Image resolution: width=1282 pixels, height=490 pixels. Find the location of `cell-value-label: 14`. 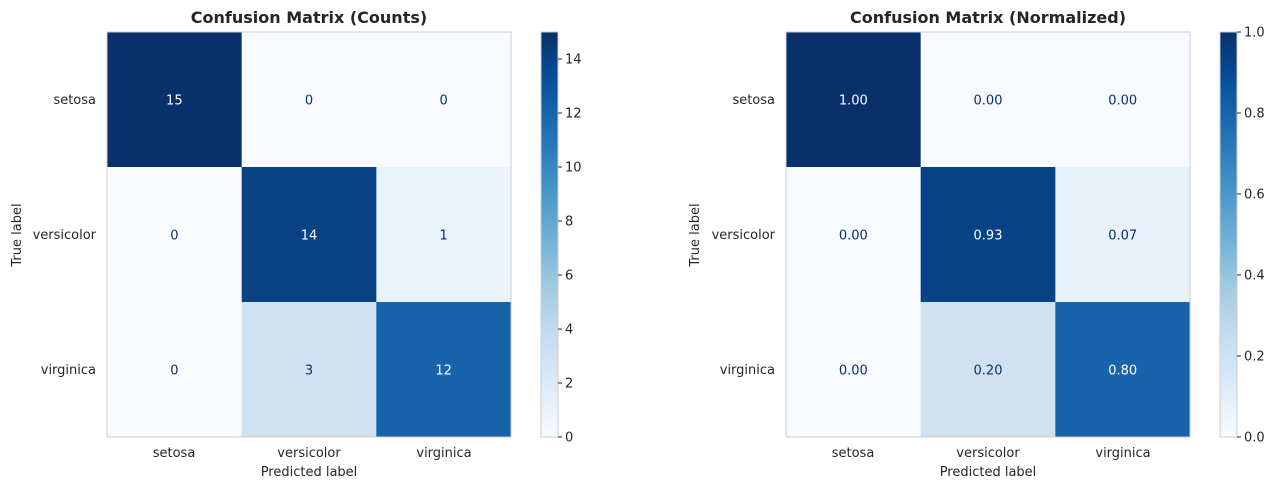

cell-value-label: 14 is located at coordinates (309, 236).